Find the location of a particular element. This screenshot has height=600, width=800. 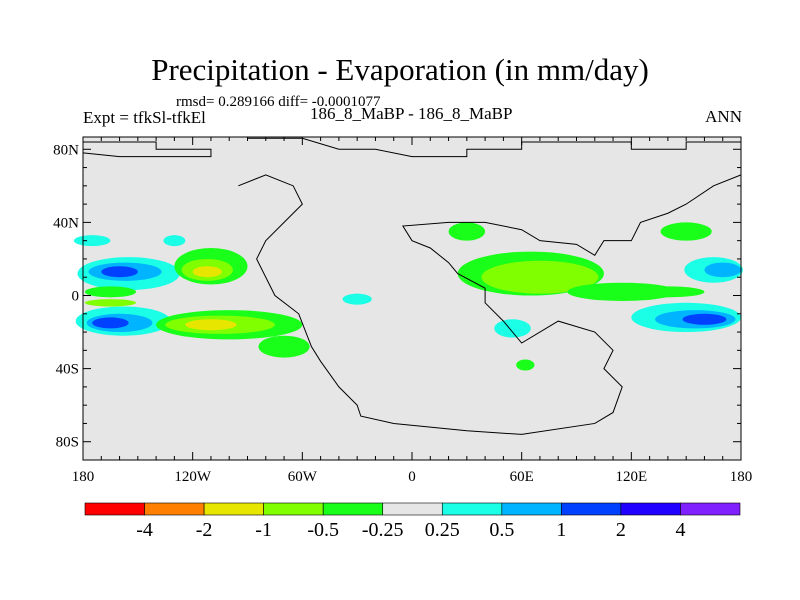

colorbar-label: -4 is located at coordinates (144, 530).